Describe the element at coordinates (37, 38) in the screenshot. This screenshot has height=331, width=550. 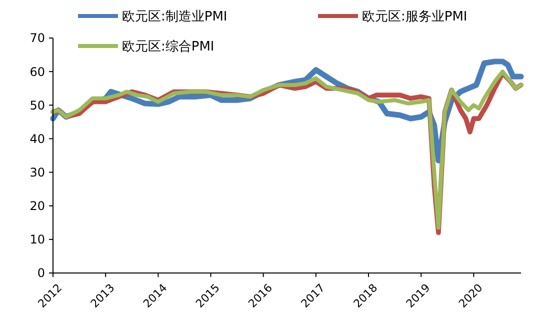
I see `y-tick-label: 70` at that location.